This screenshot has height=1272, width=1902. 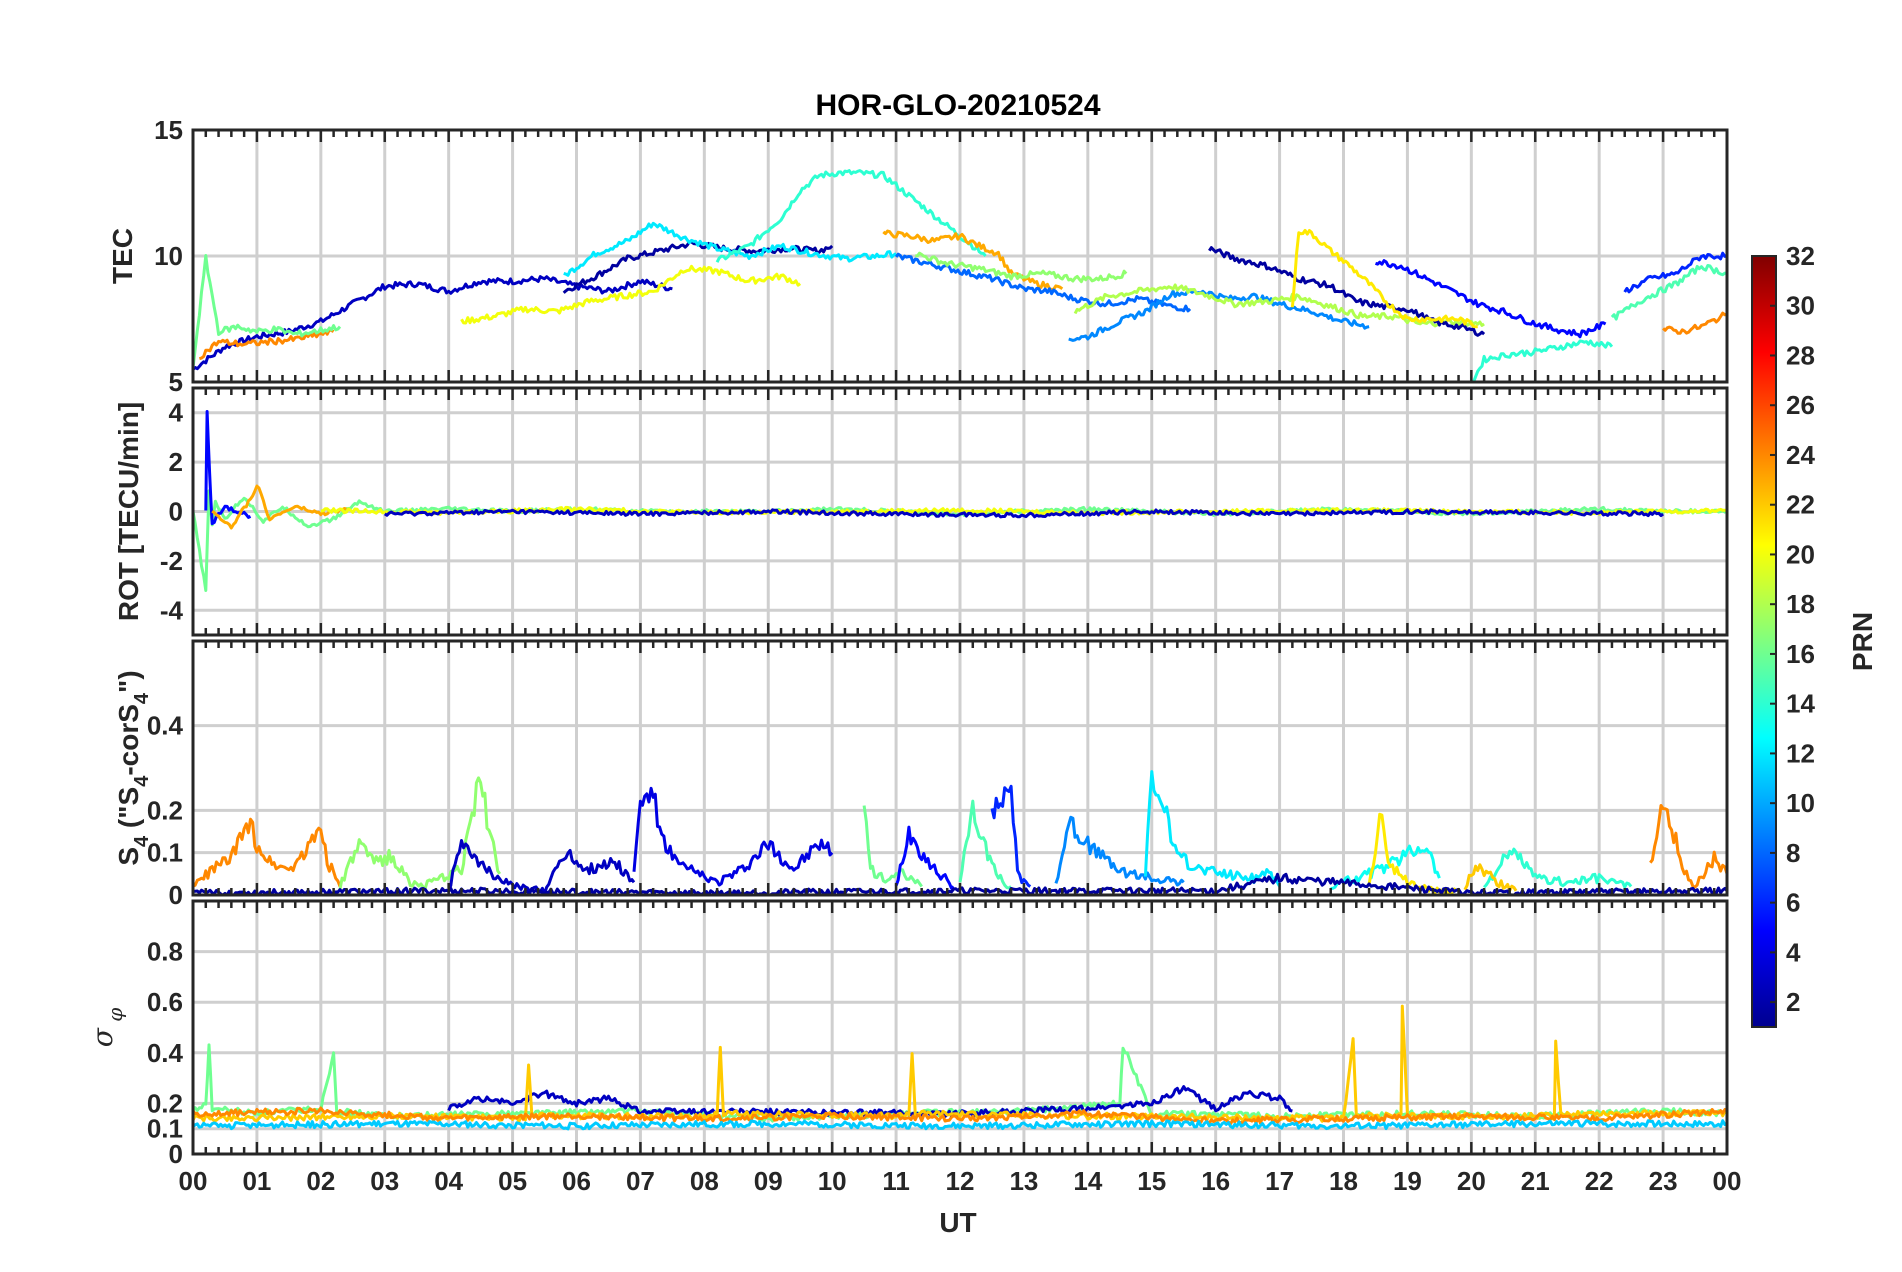 I want to click on colorbar-tick-label: 10, so click(x=1800, y=803).